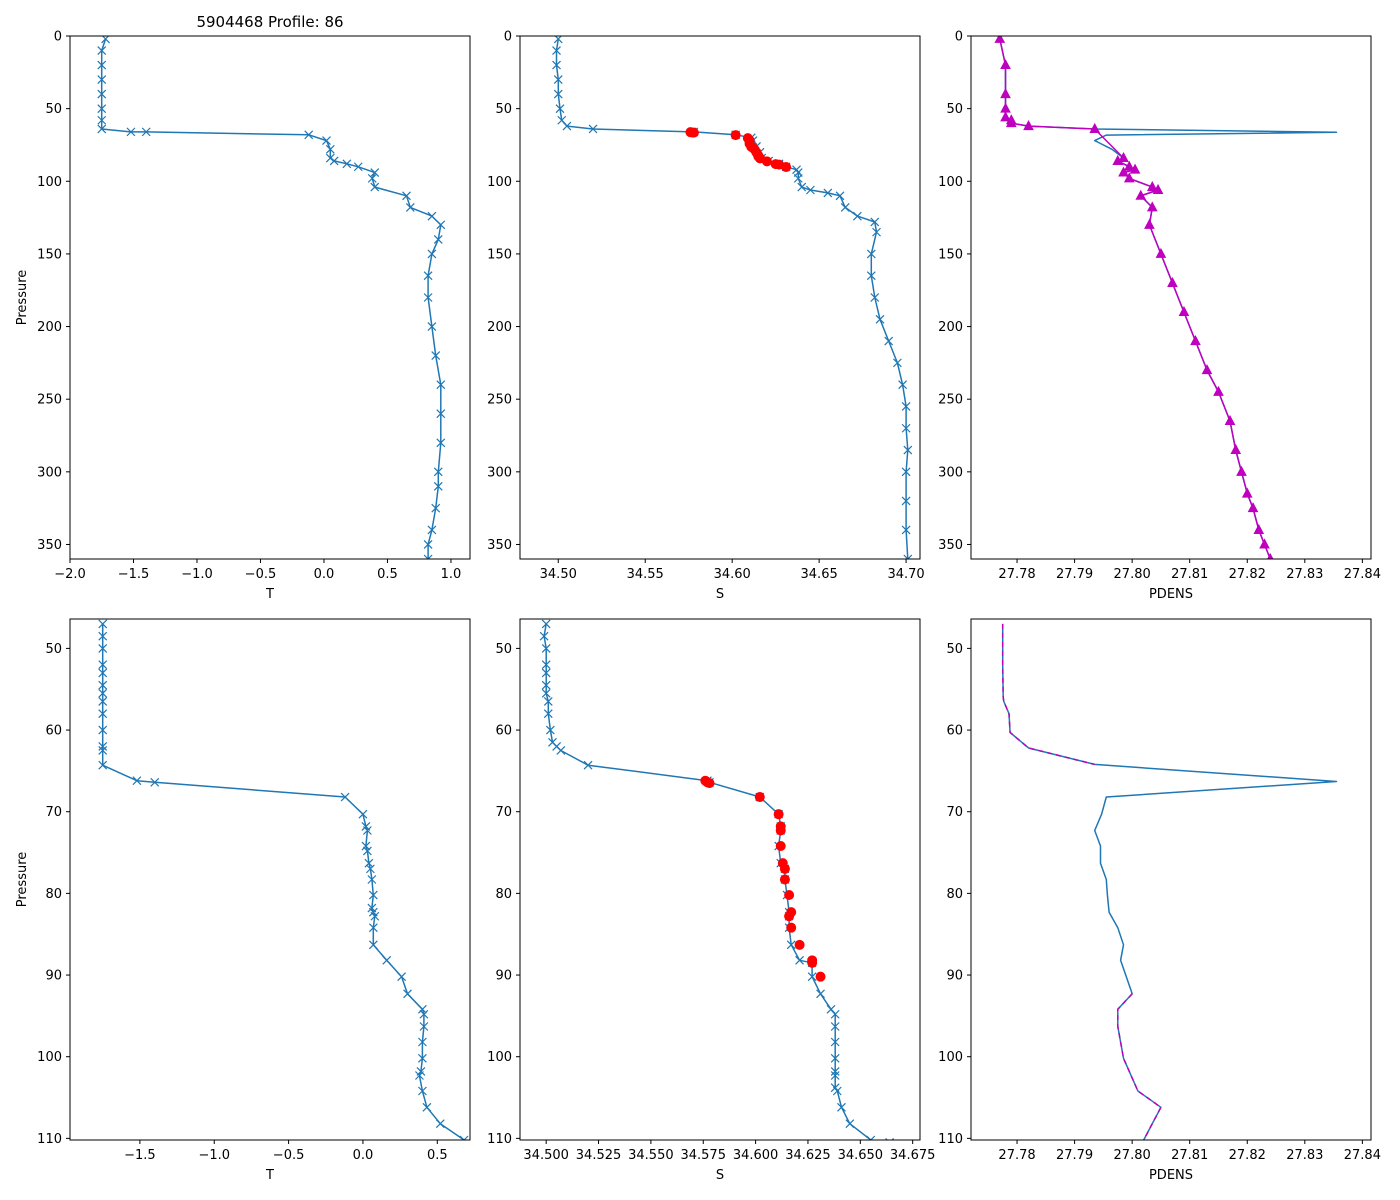 Image resolution: width=1400 pixels, height=1200 pixels. I want to click on y-tick-label: 70, so click(503, 812).